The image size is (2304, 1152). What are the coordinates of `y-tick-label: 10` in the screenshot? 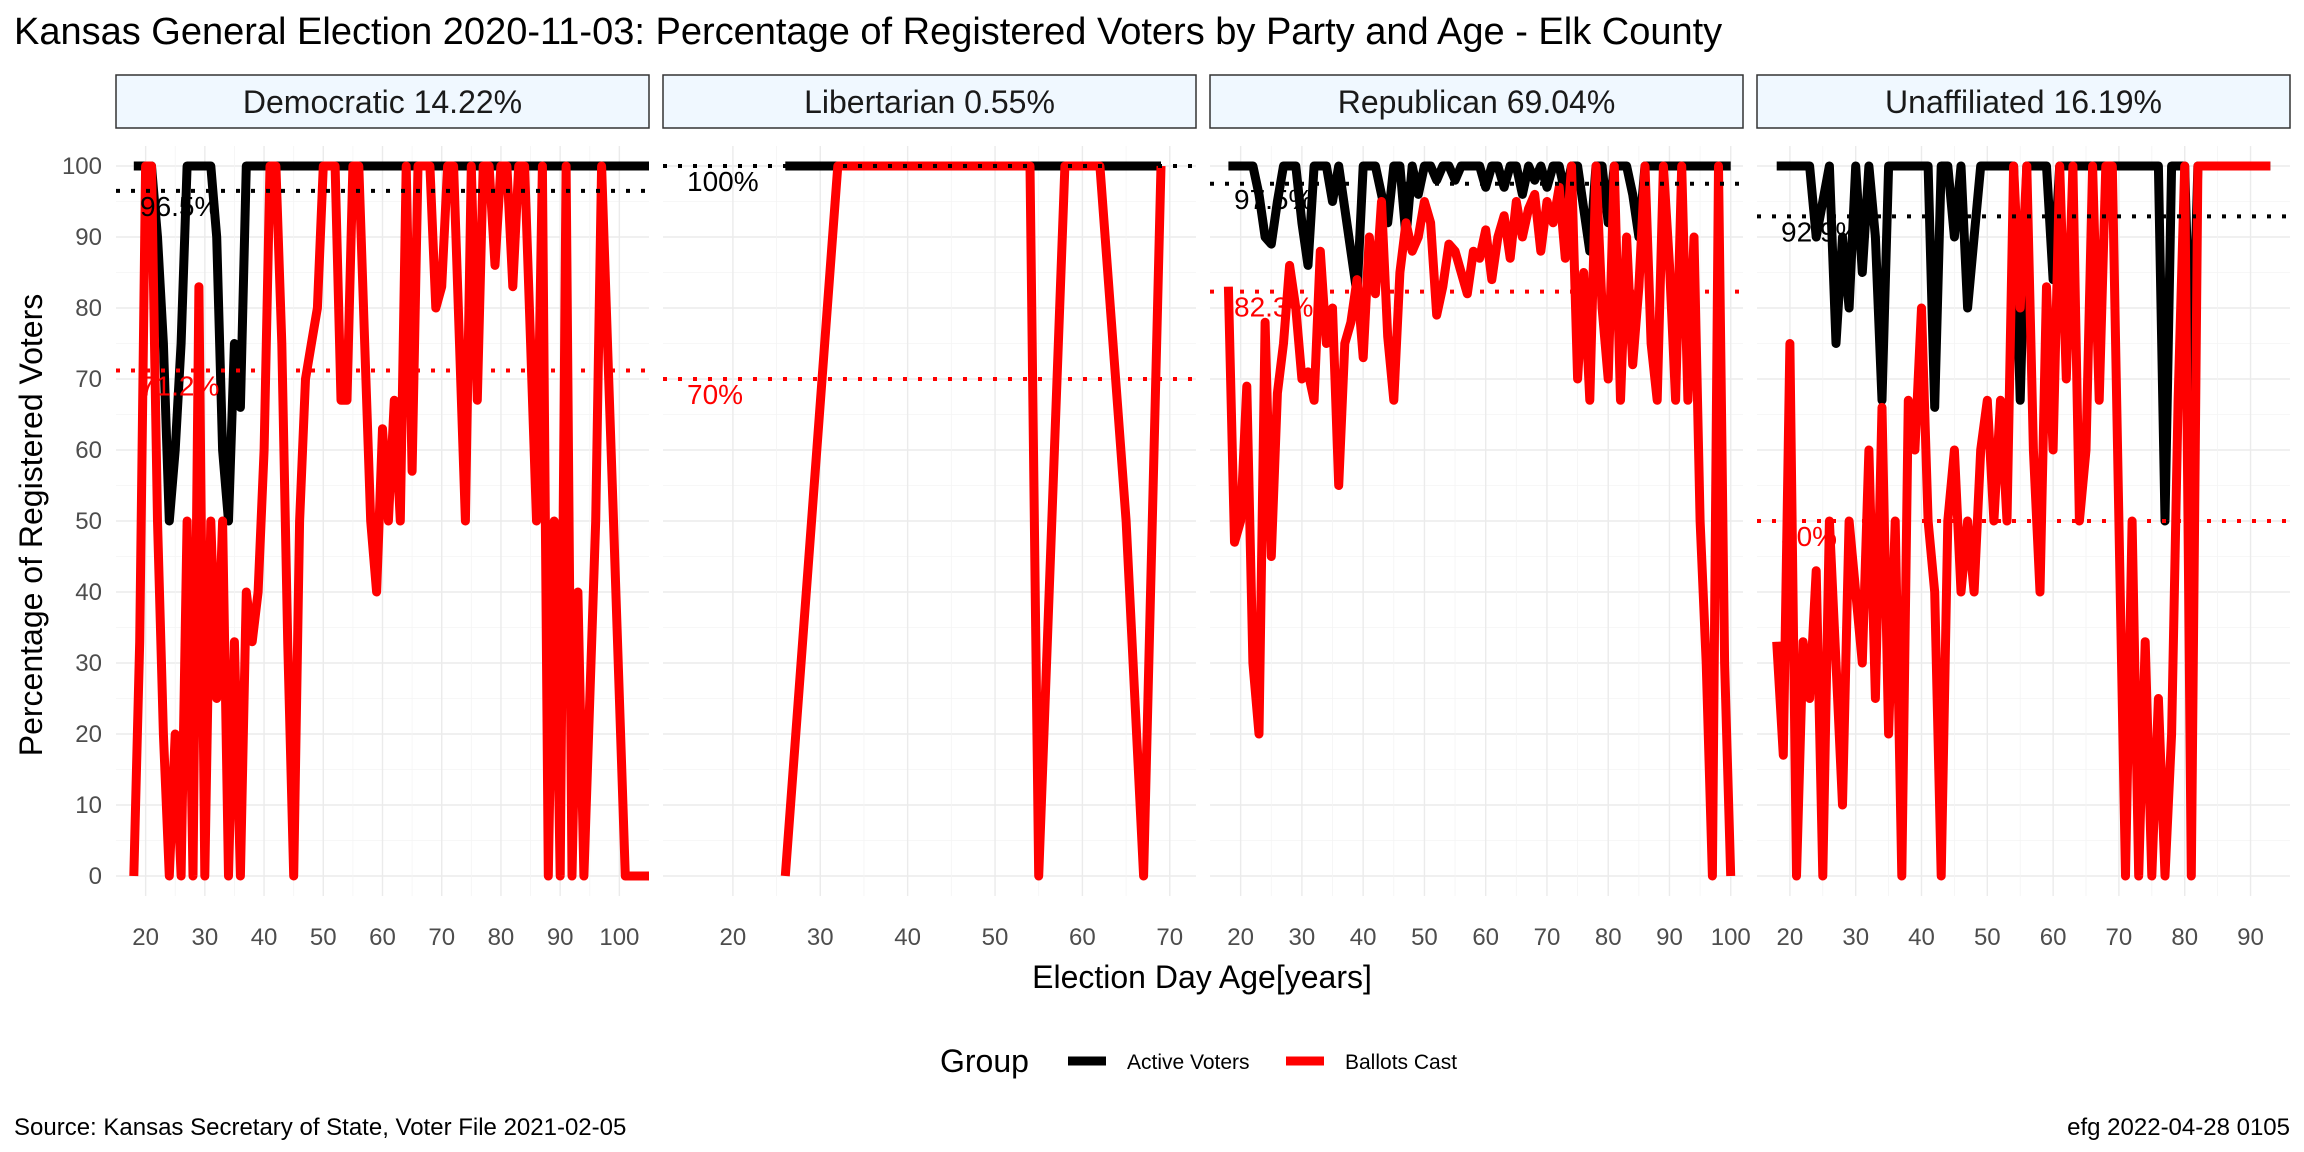 It's located at (88, 805).